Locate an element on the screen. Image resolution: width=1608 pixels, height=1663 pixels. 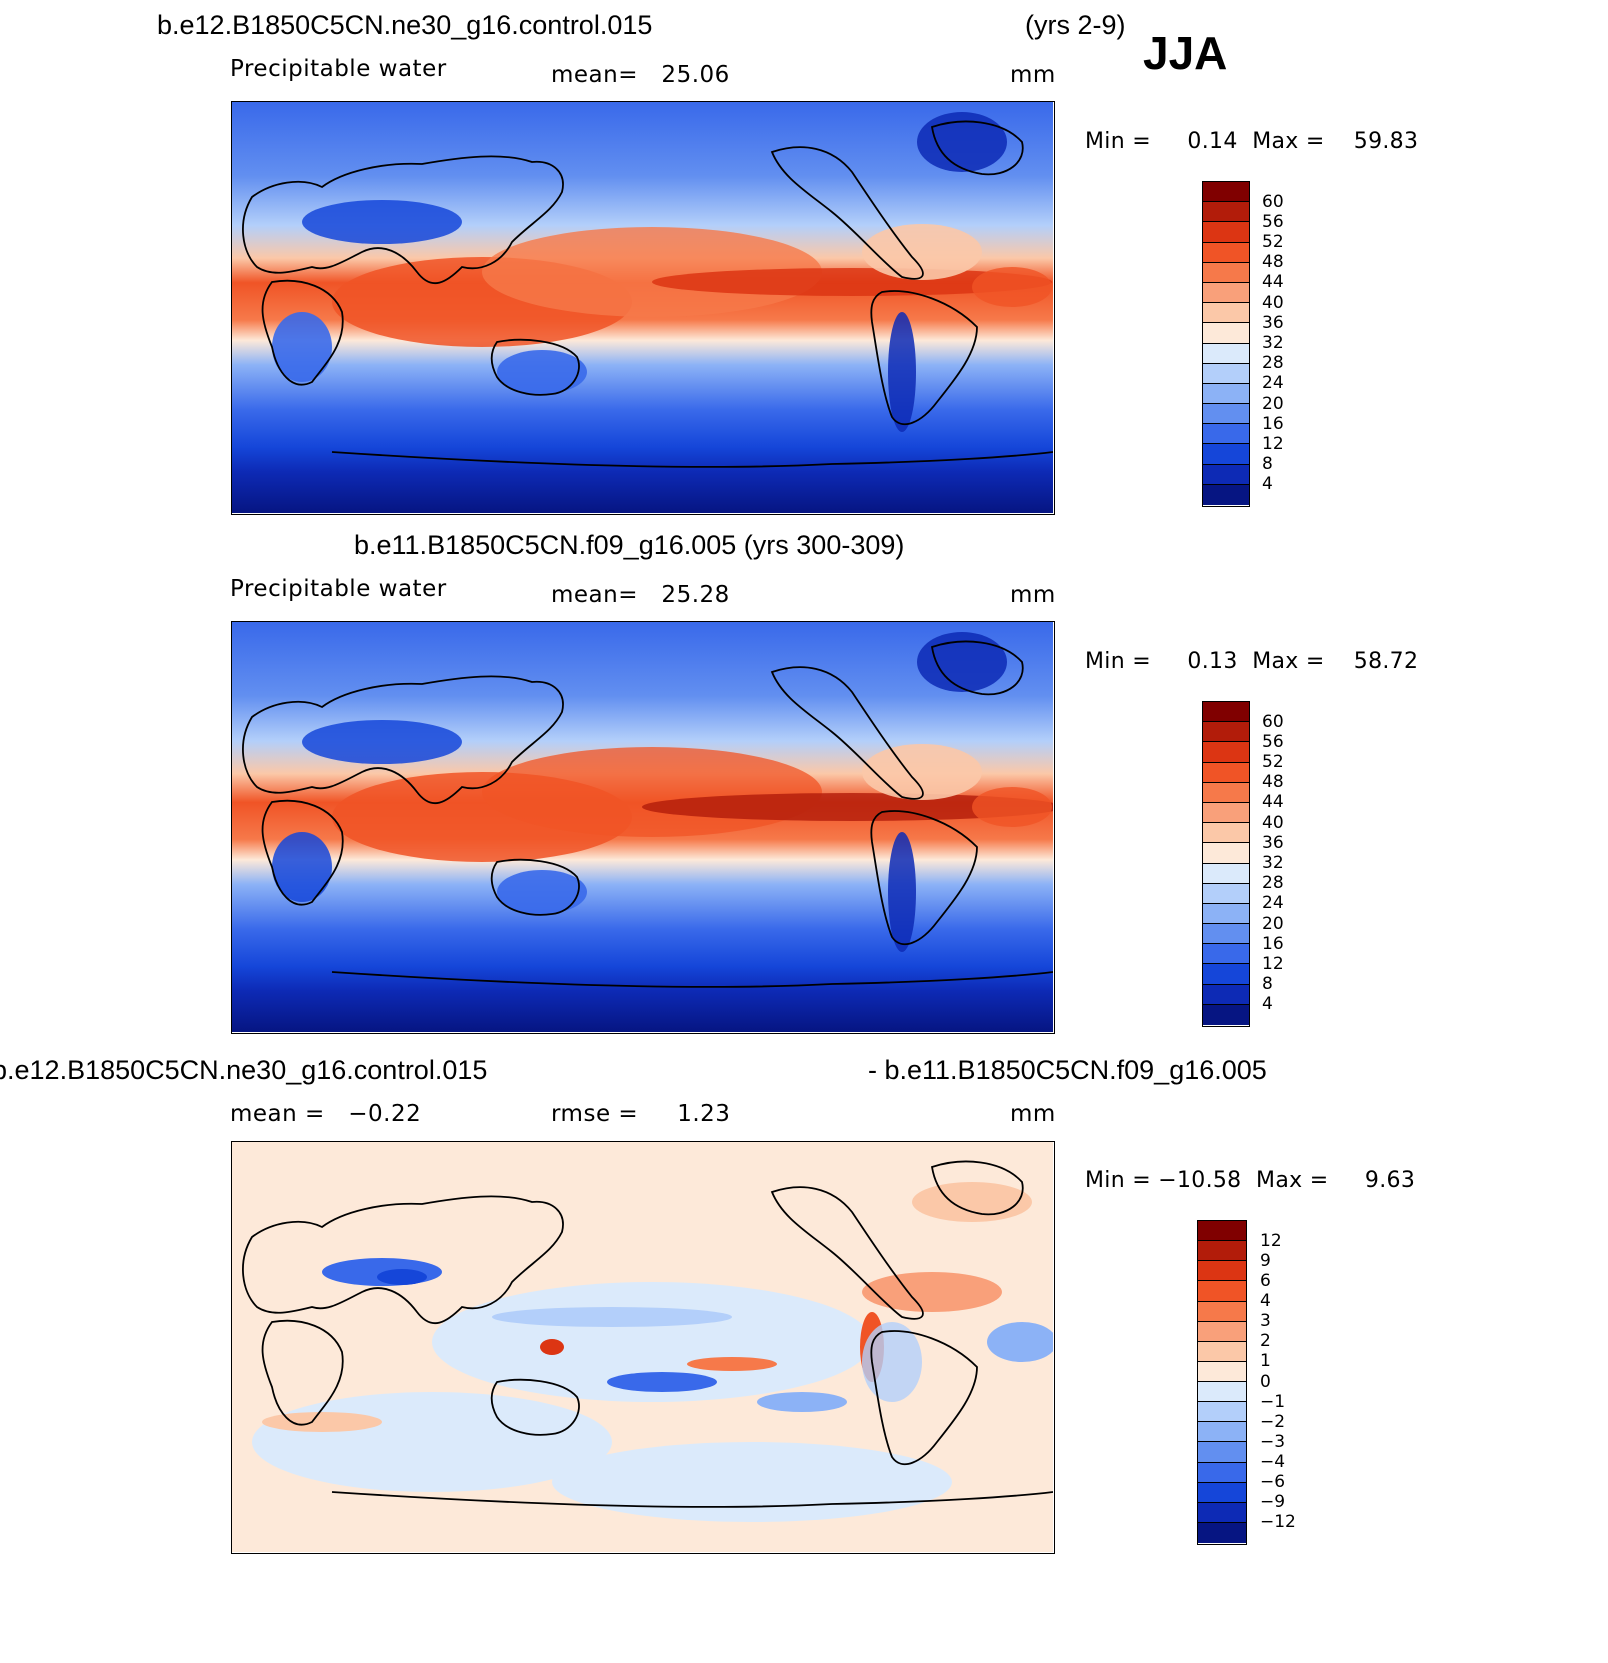
panel2-colorbar is located at coordinates (1226, 864).